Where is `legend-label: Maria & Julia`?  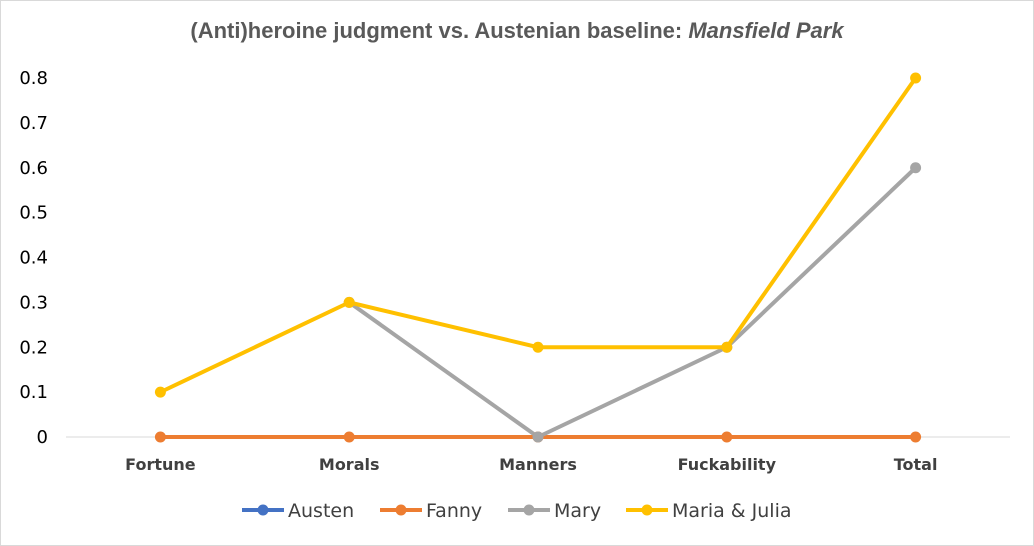 legend-label: Maria & Julia is located at coordinates (732, 511).